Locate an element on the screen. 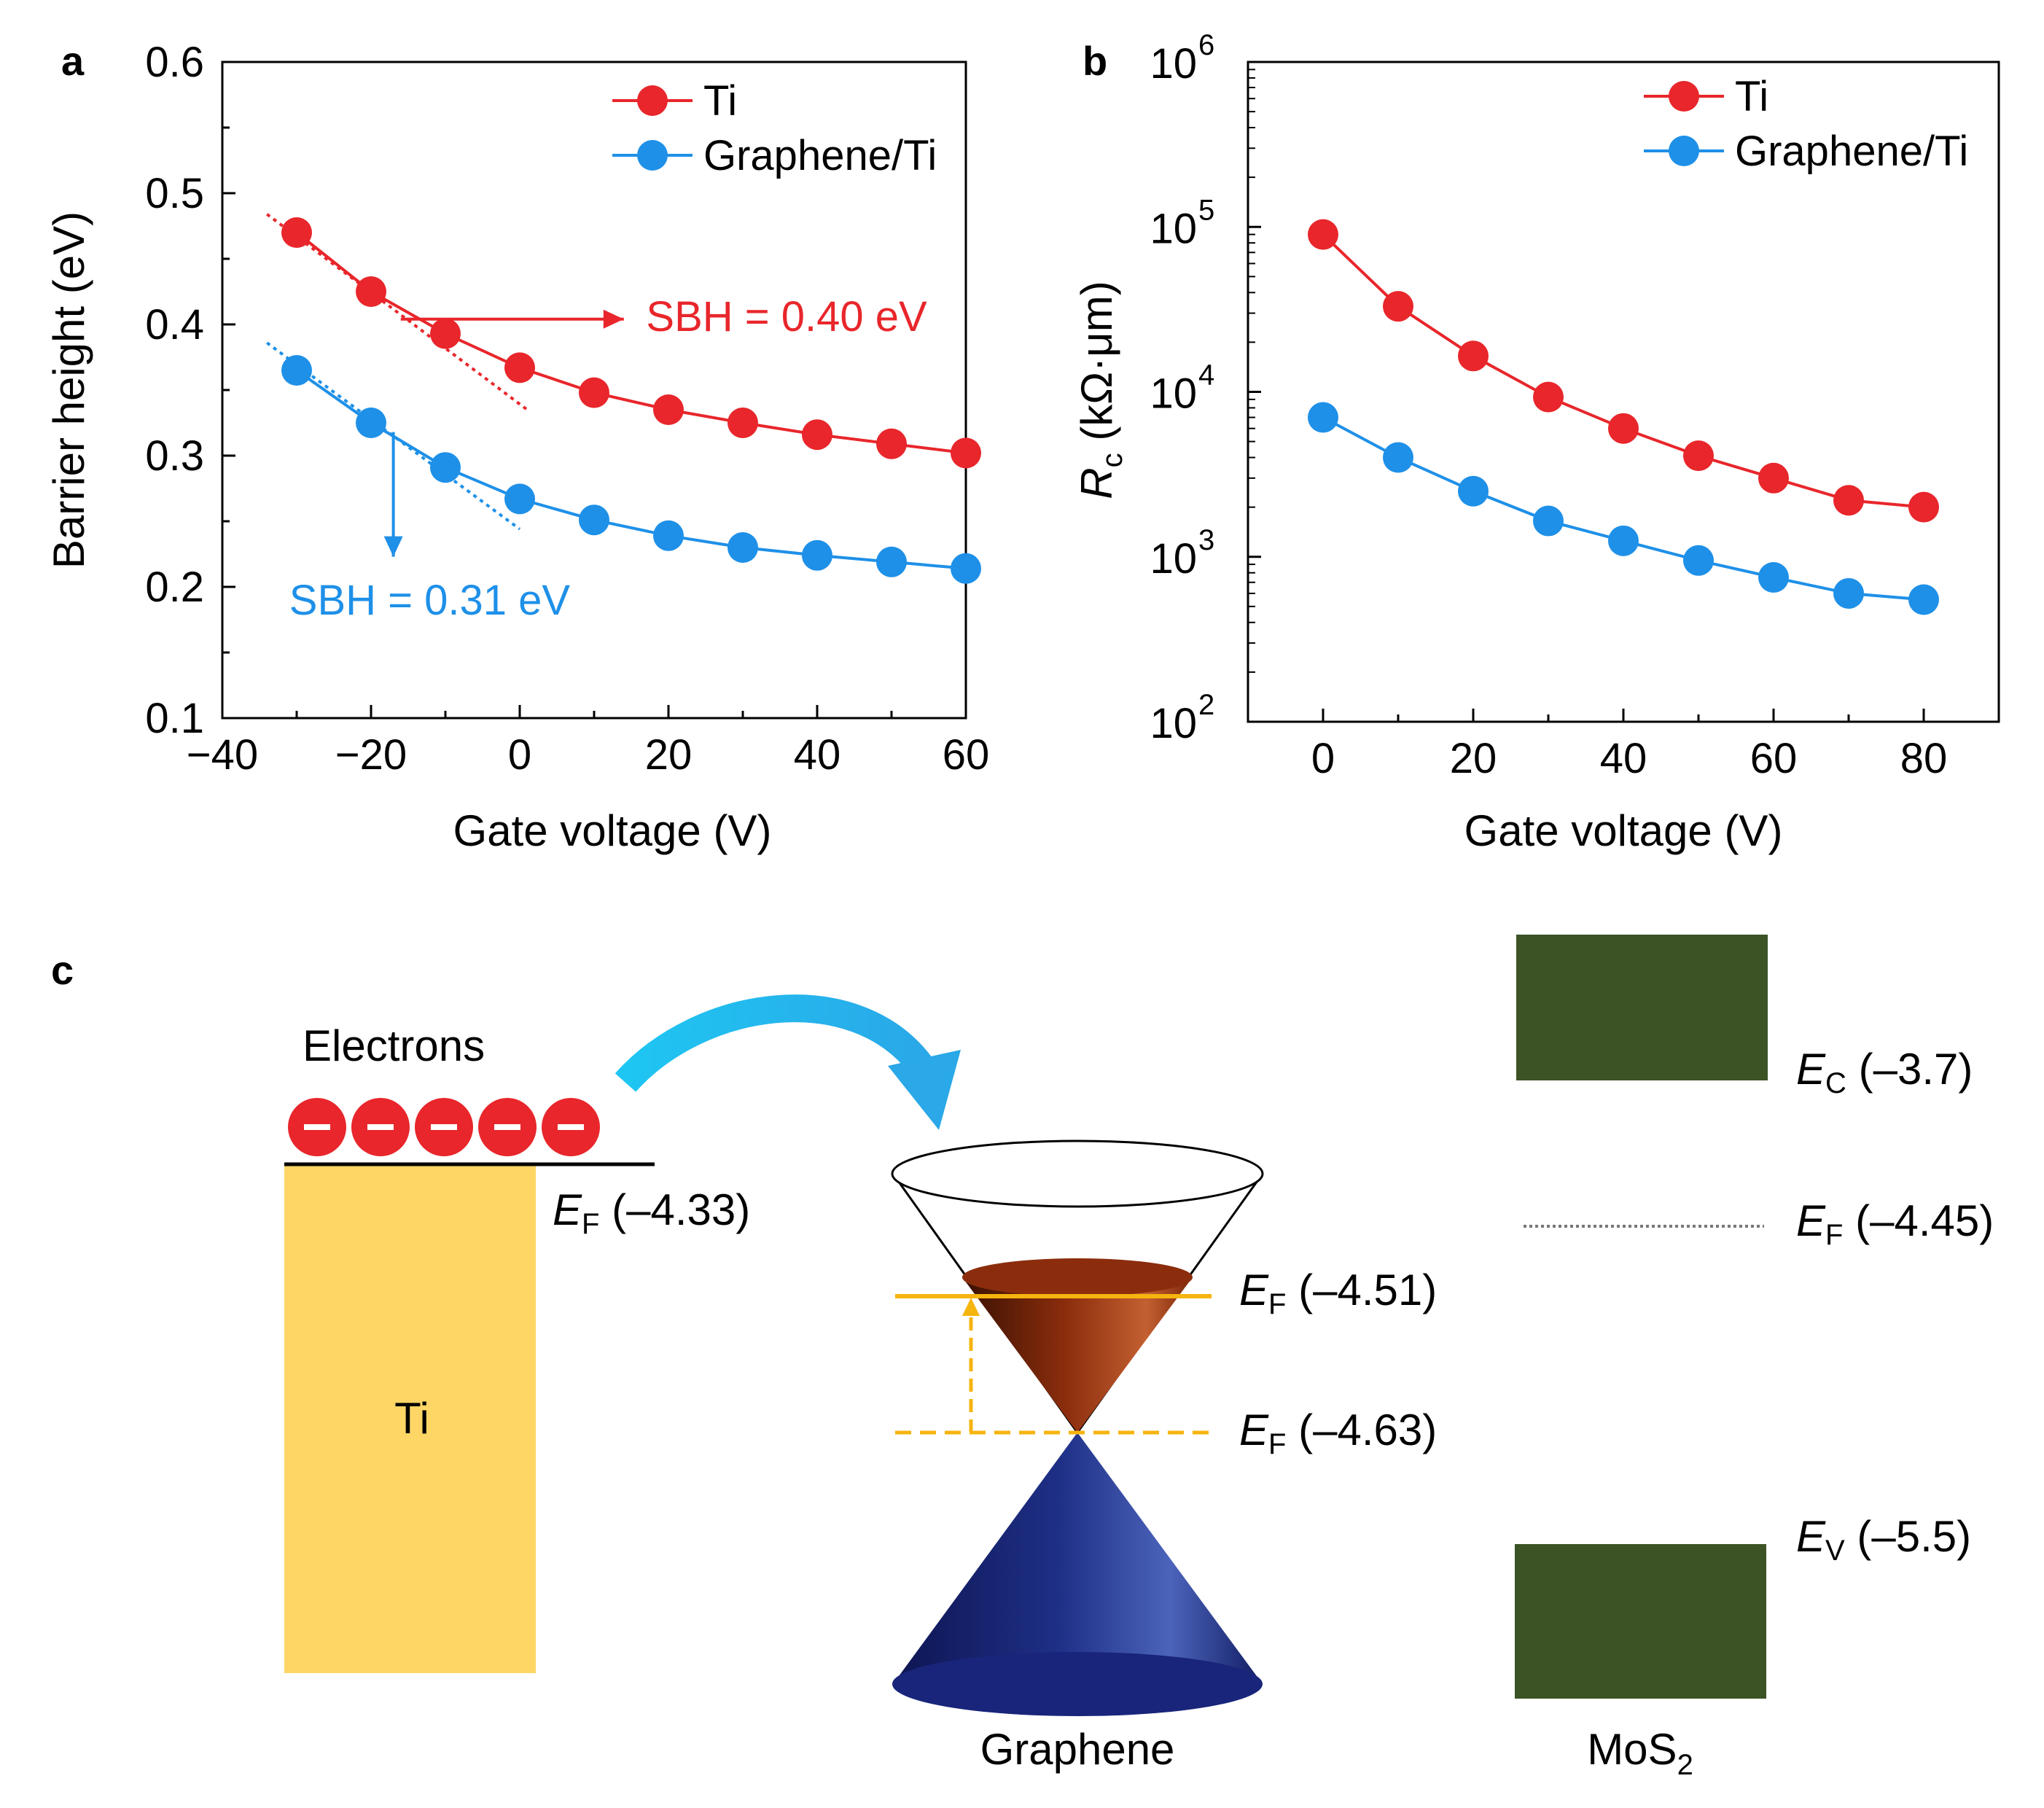 This screenshot has width=2044, height=1808. panel-a-x-axis-title: Gate voltage (V) is located at coordinates (612, 830).